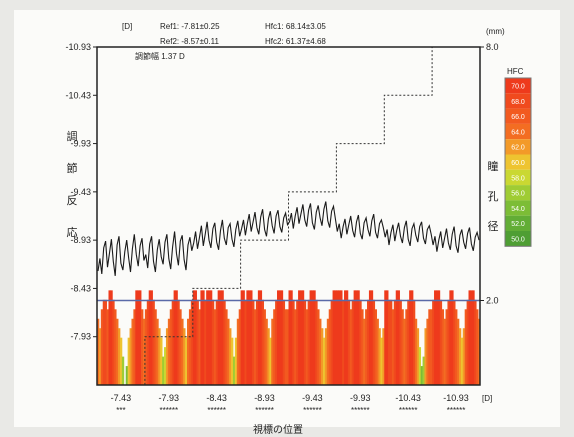 The image size is (574, 437). What do you see at coordinates (78, 47) in the screenshot?
I see `y-left-tick-label: -10.93` at bounding box center [78, 47].